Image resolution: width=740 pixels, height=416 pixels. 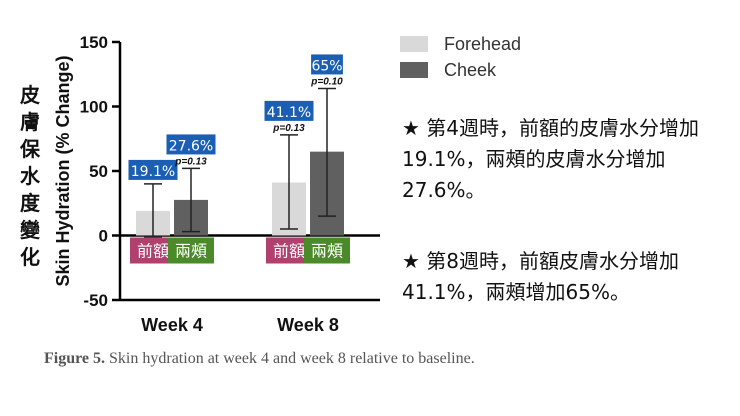 I want to click on note-week4: ★ 第4週時，前額的皮膚水分增加19.1%，兩頰的皮膚水分增加27.6%。, so click(x=551, y=159).